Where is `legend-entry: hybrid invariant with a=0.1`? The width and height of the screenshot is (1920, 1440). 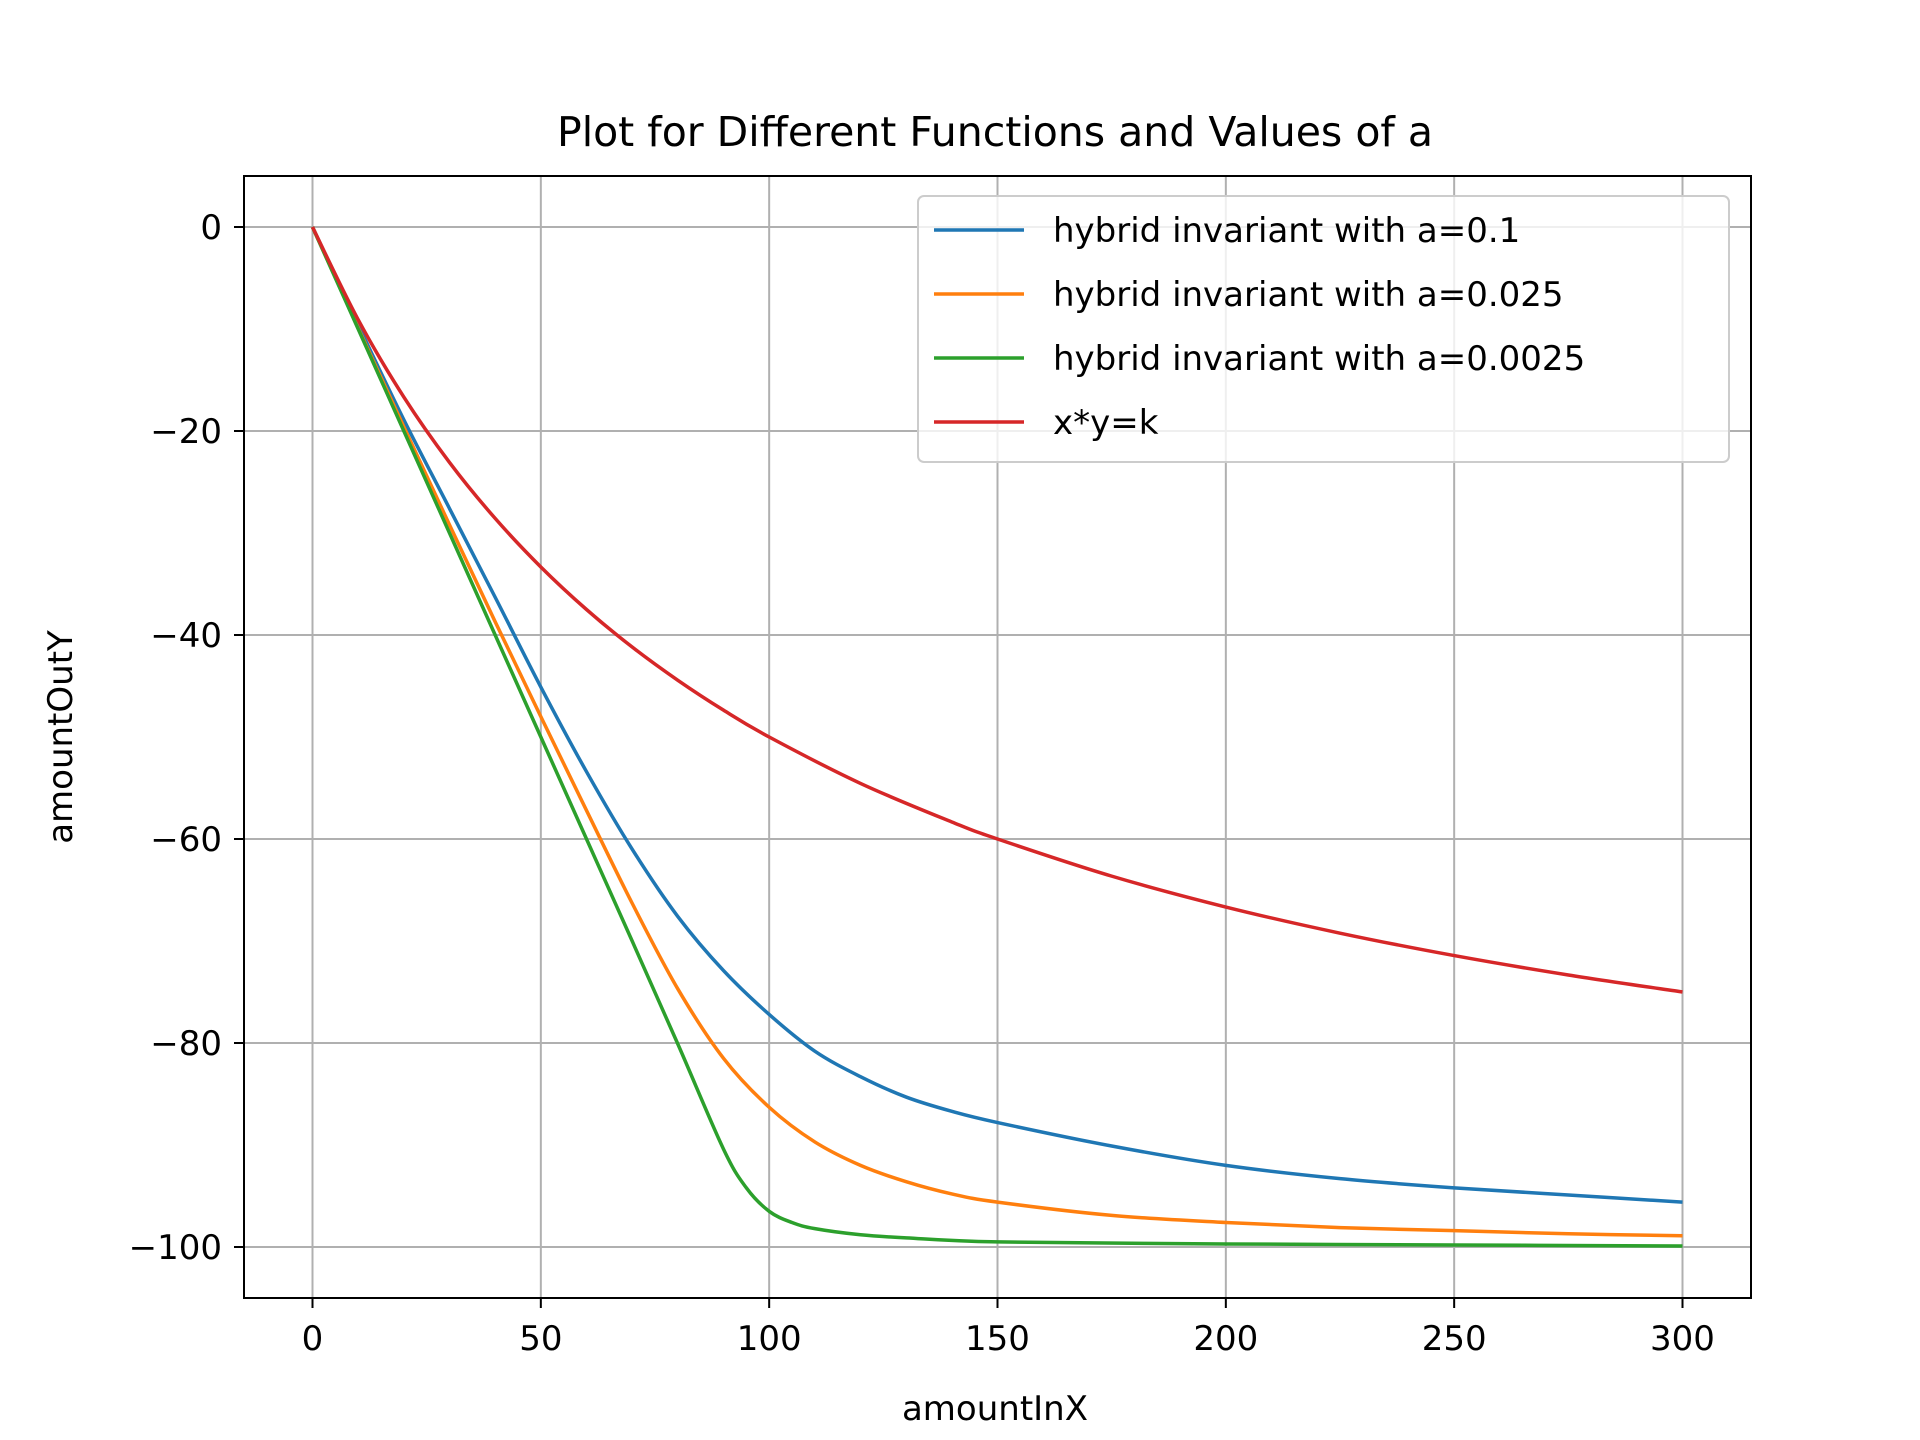
legend-entry: hybrid invariant with a=0.1 is located at coordinates (1227, 231).